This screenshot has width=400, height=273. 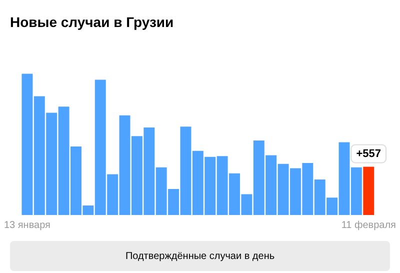 What do you see at coordinates (368, 190) in the screenshot?
I see `bar` at bounding box center [368, 190].